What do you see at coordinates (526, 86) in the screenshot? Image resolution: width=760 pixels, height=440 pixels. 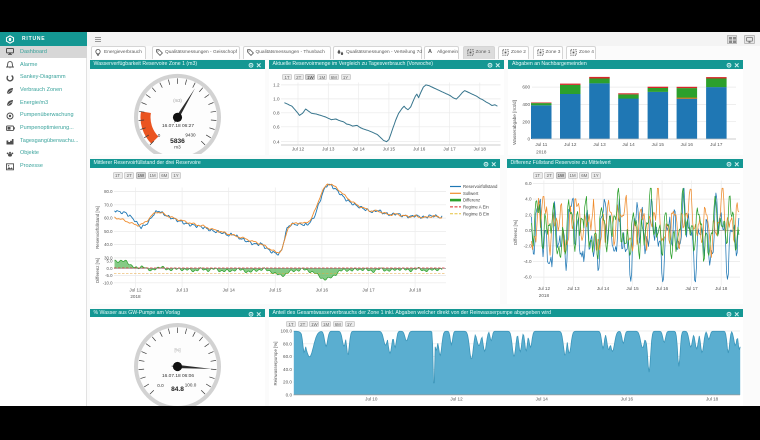 I see `svg-text: 600` at bounding box center [526, 86].